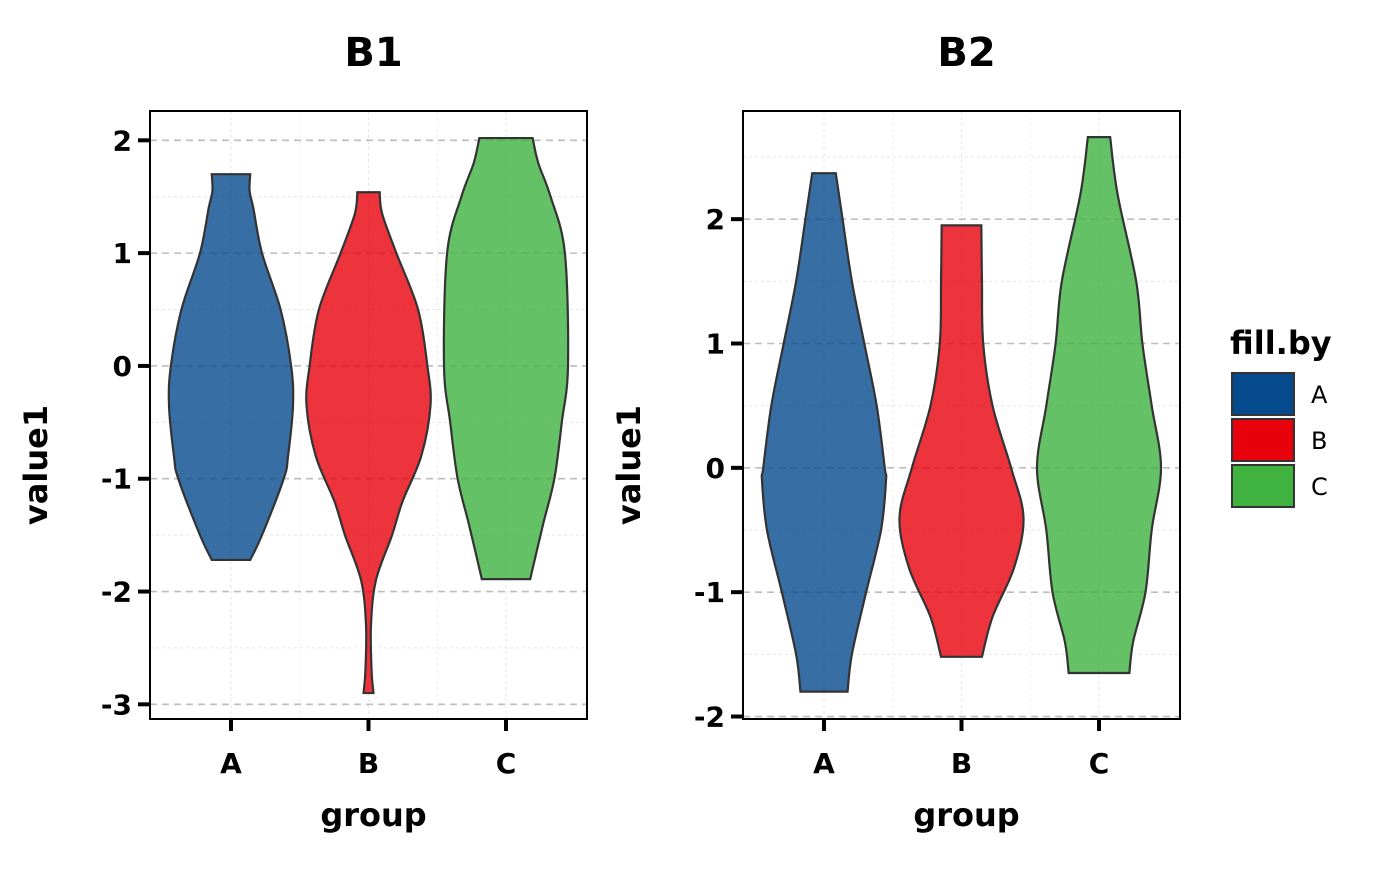  Describe the element at coordinates (1319, 487) in the screenshot. I see `legend-label: C` at that location.